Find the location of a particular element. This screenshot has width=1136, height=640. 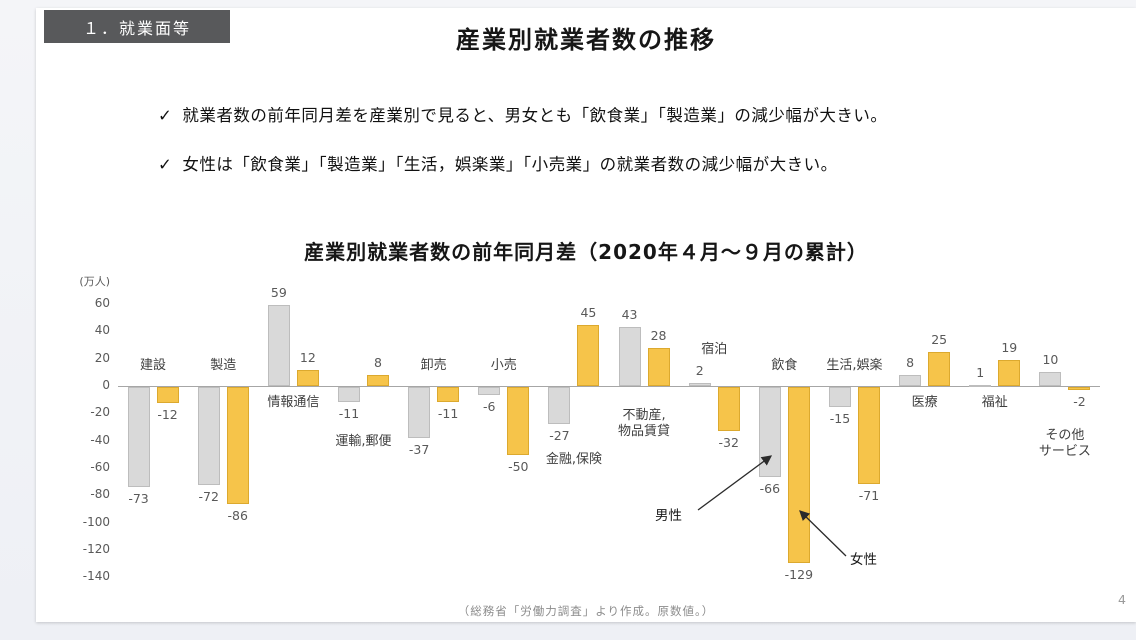

category-label: 生活,娯楽 is located at coordinates (854, 365).